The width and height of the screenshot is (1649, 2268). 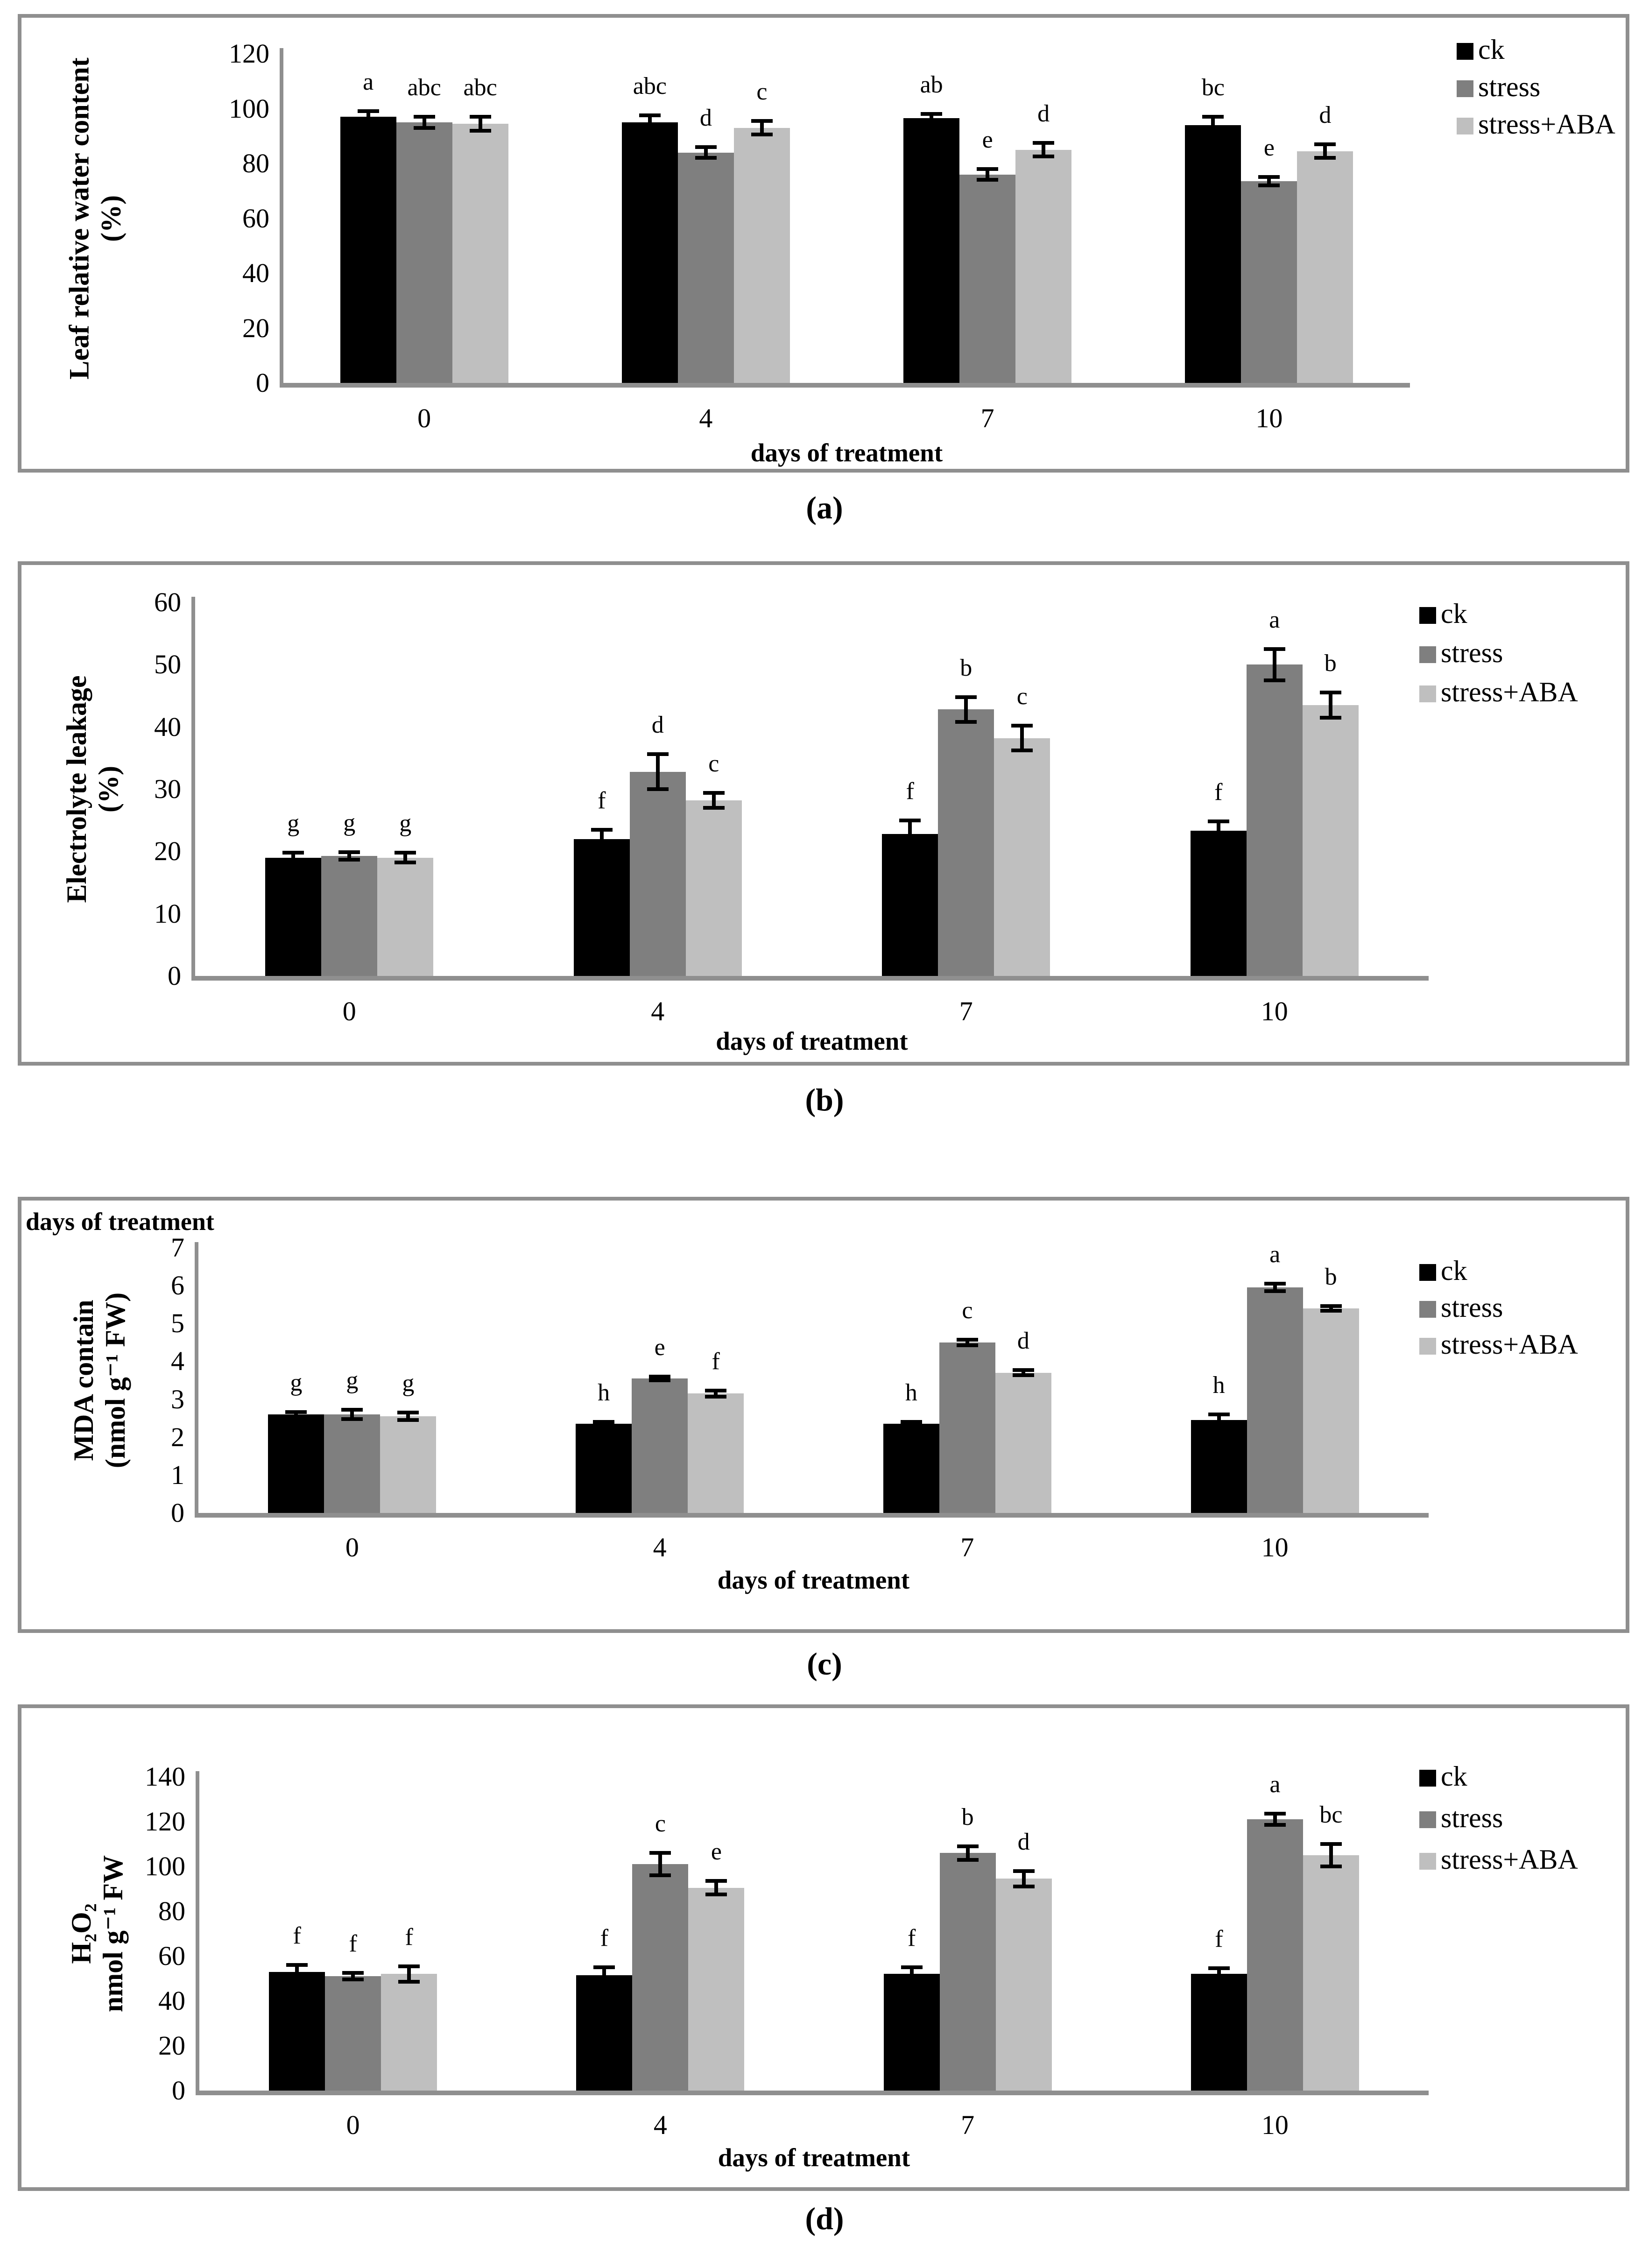 I want to click on x-tick-d-7: 7, so click(x=968, y=2125).